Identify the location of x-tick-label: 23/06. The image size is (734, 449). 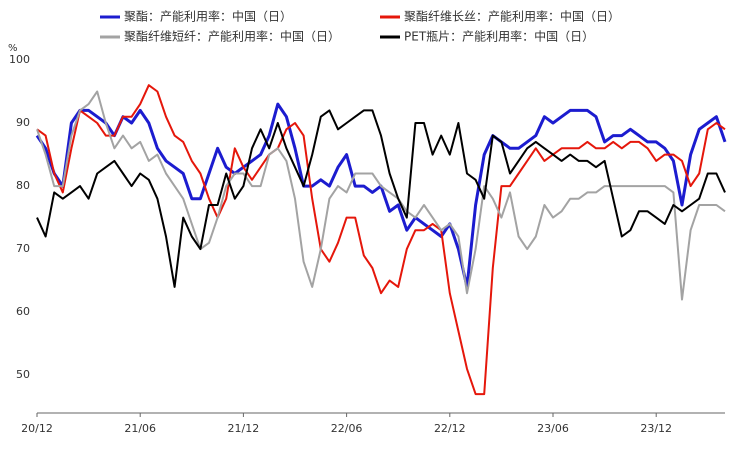
(553, 428).